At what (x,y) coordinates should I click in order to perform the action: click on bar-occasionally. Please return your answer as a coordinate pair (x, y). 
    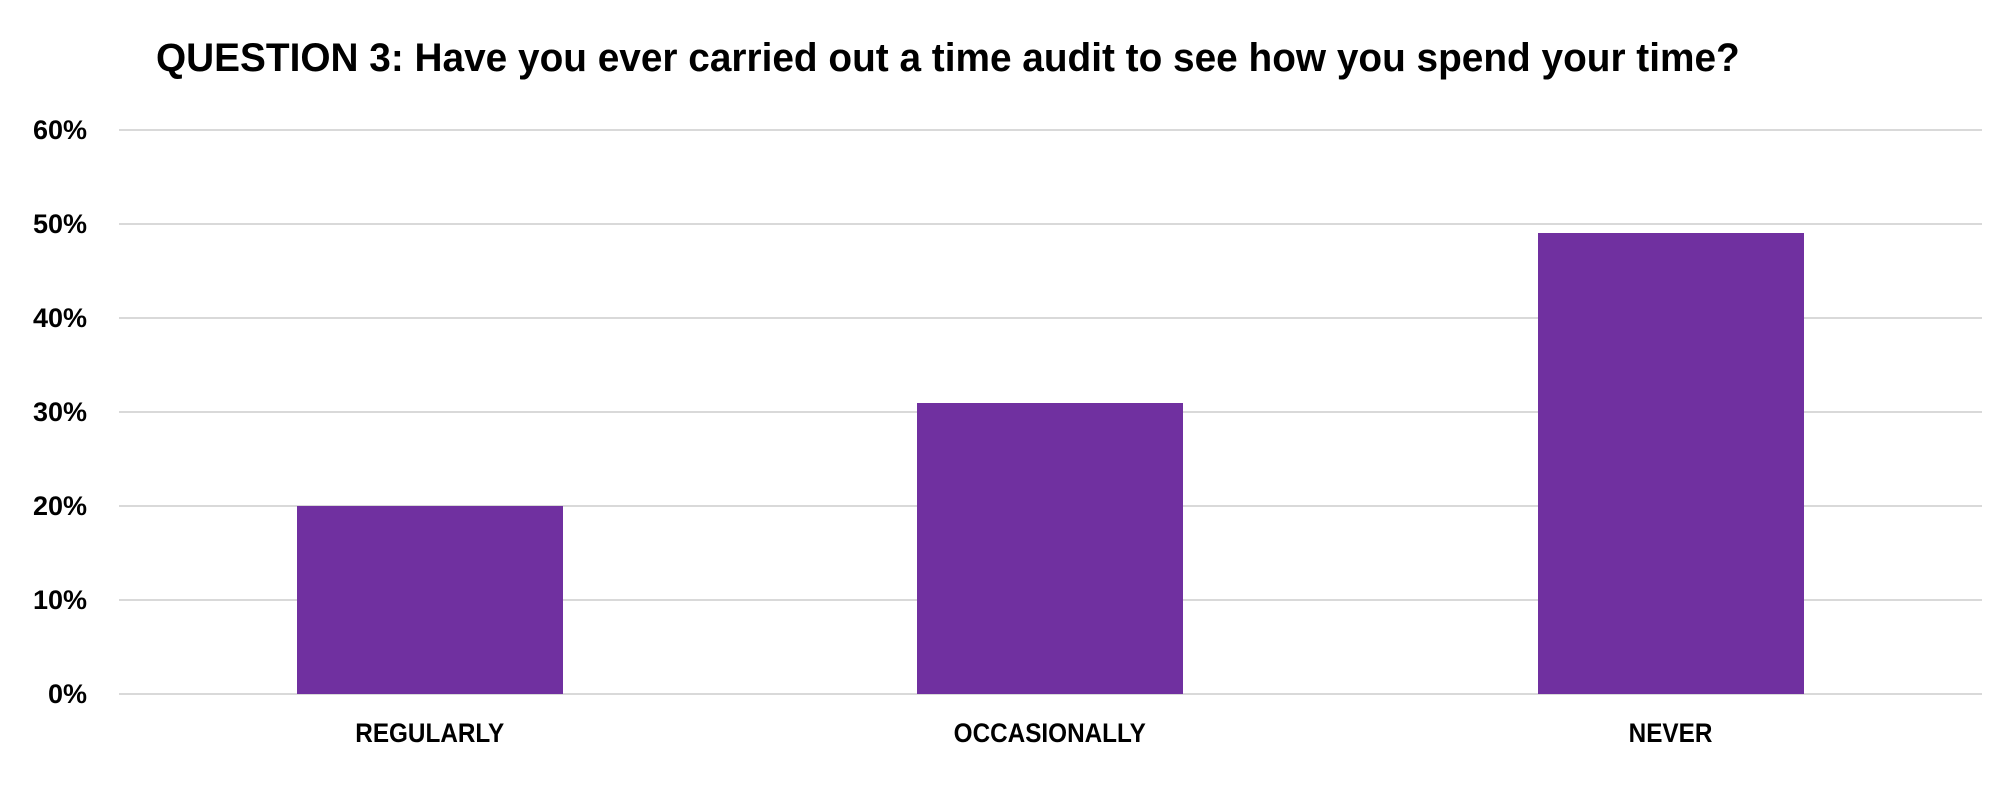
    Looking at the image, I should click on (1050, 548).